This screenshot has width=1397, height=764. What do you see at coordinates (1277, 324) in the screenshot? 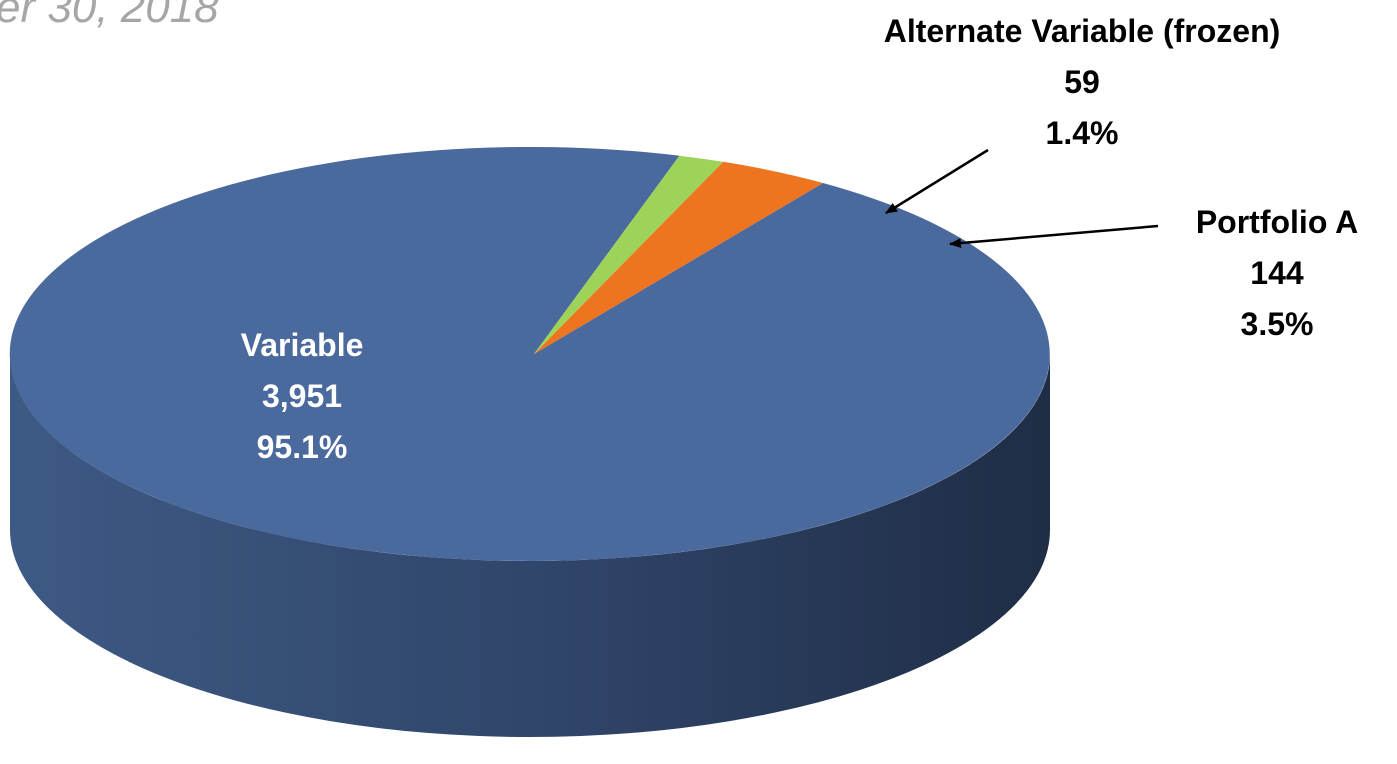
I see `slice-label-portfolio-a-percent: 3.5%` at bounding box center [1277, 324].